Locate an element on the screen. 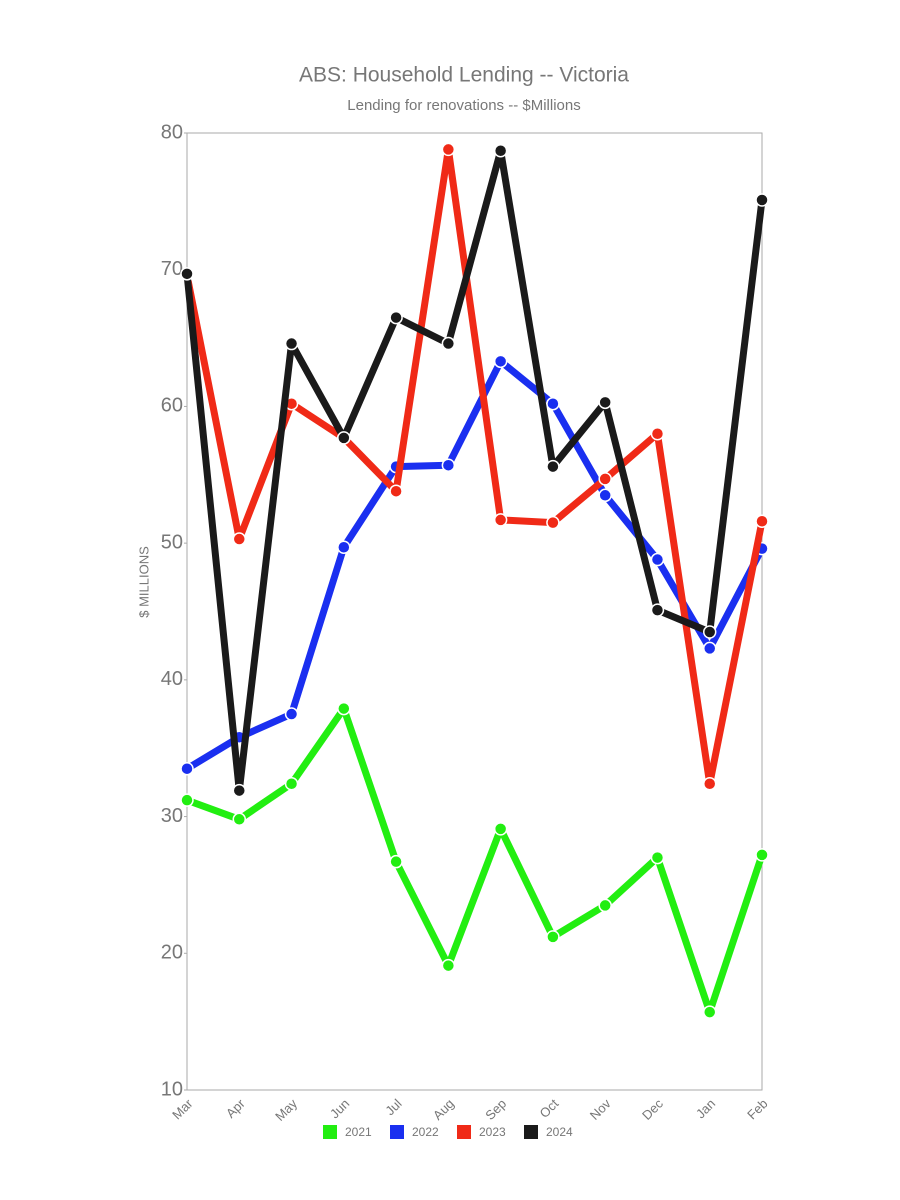 The height and width of the screenshot is (1200, 900). x-tick-label: Aug is located at coordinates (443, 1109).